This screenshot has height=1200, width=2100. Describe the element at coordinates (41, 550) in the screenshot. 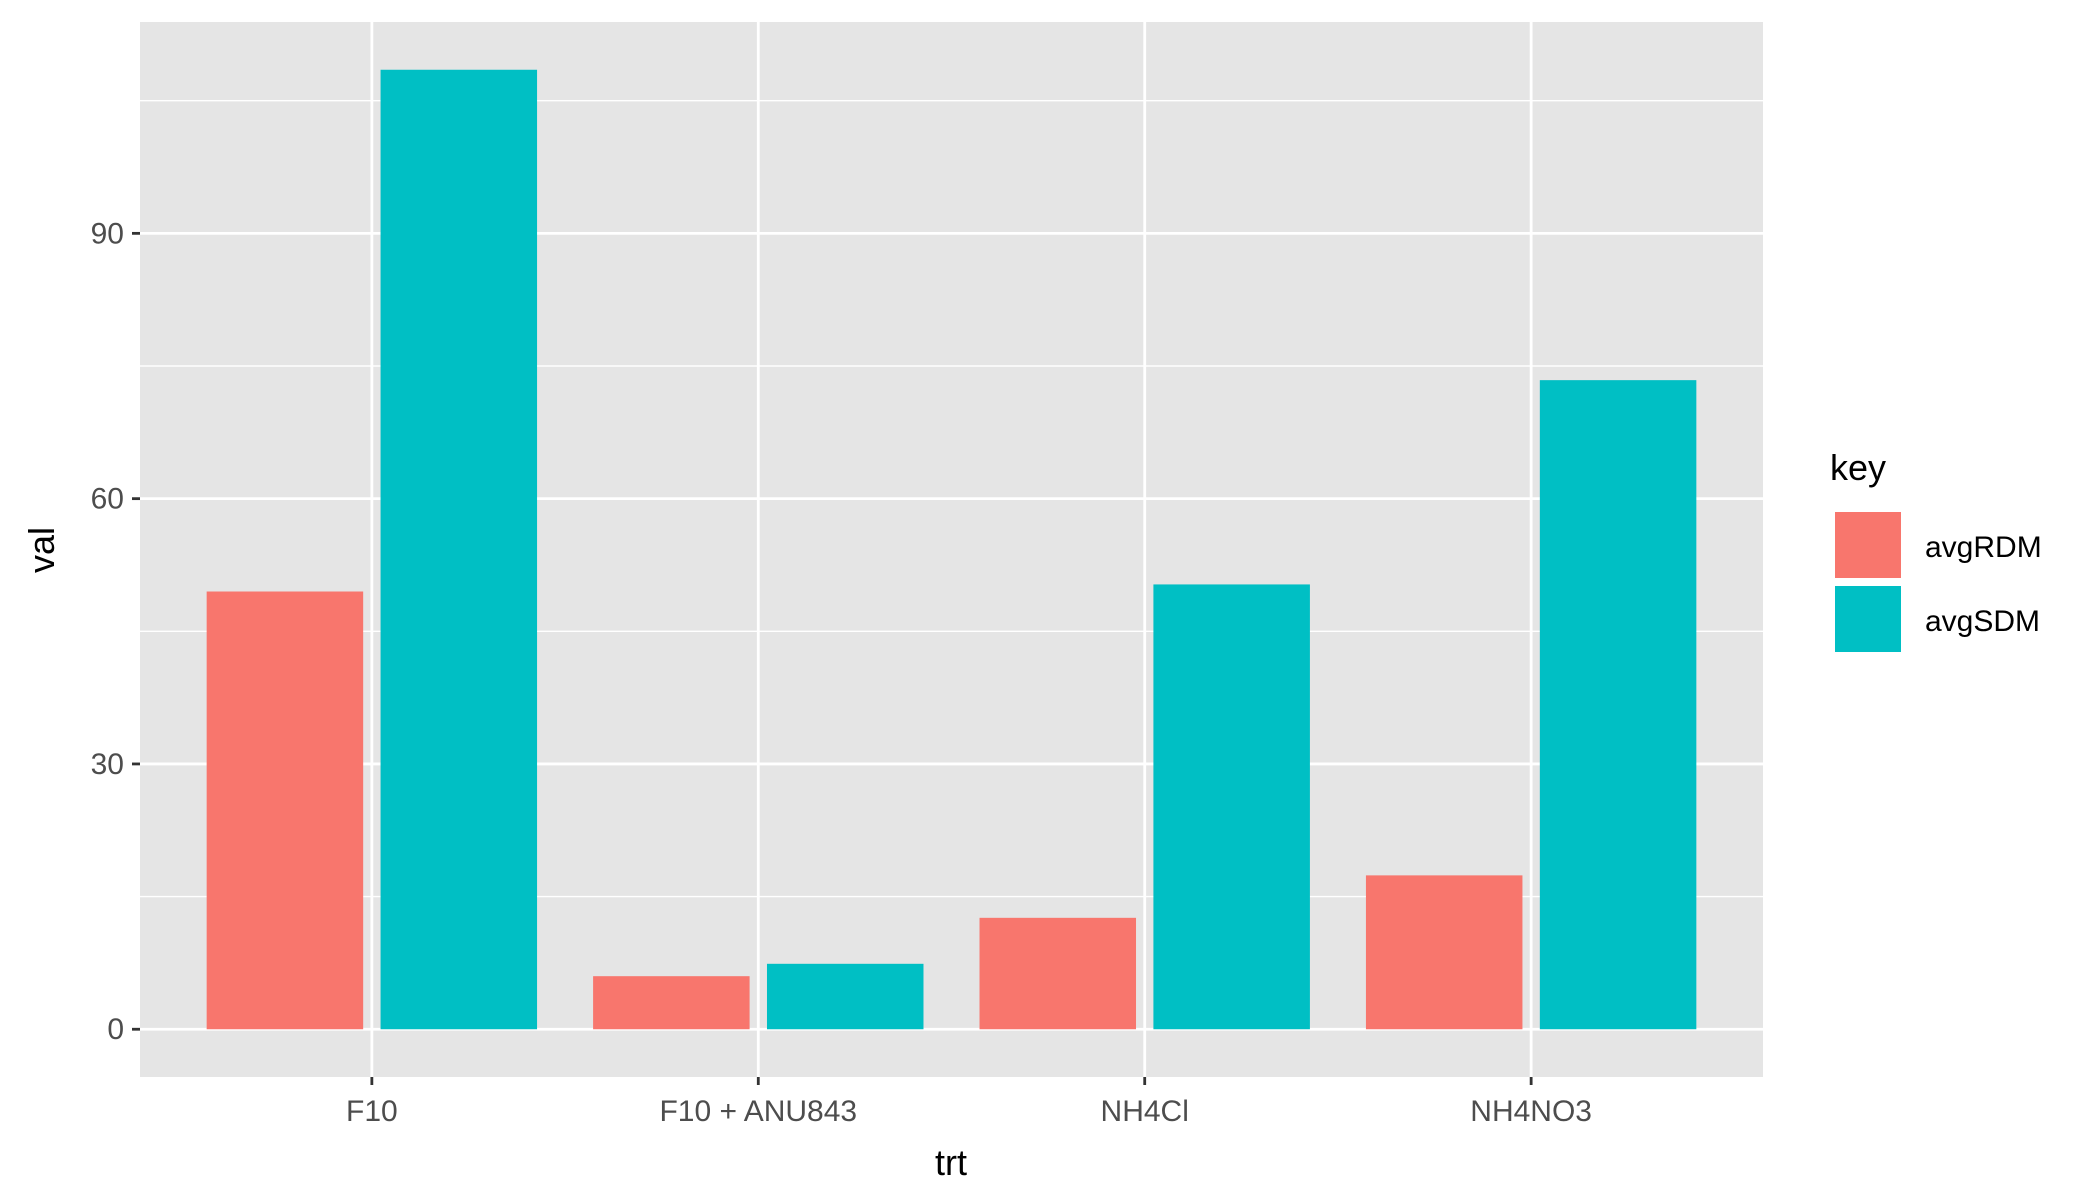

I see `y-axis-title: val` at that location.